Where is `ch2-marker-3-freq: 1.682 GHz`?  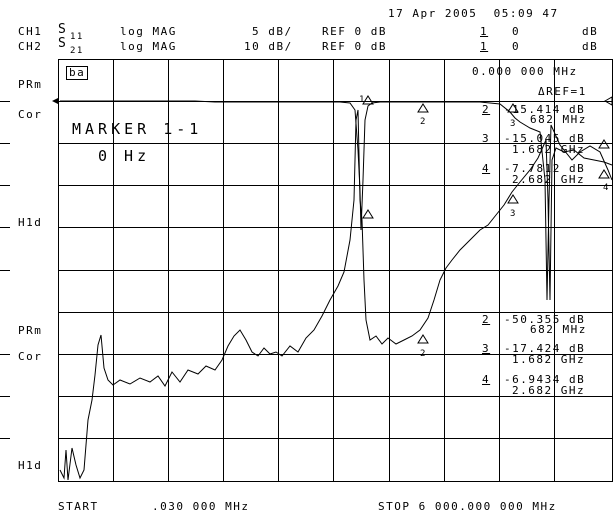
ch2-marker-3-freq: 1.682 GHz is located at coordinates (549, 359).